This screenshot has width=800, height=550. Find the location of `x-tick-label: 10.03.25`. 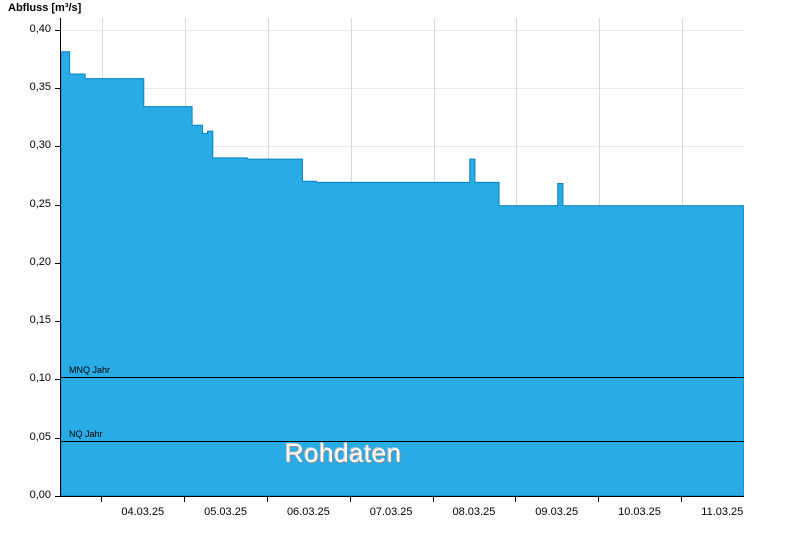

x-tick-label: 10.03.25 is located at coordinates (639, 512).